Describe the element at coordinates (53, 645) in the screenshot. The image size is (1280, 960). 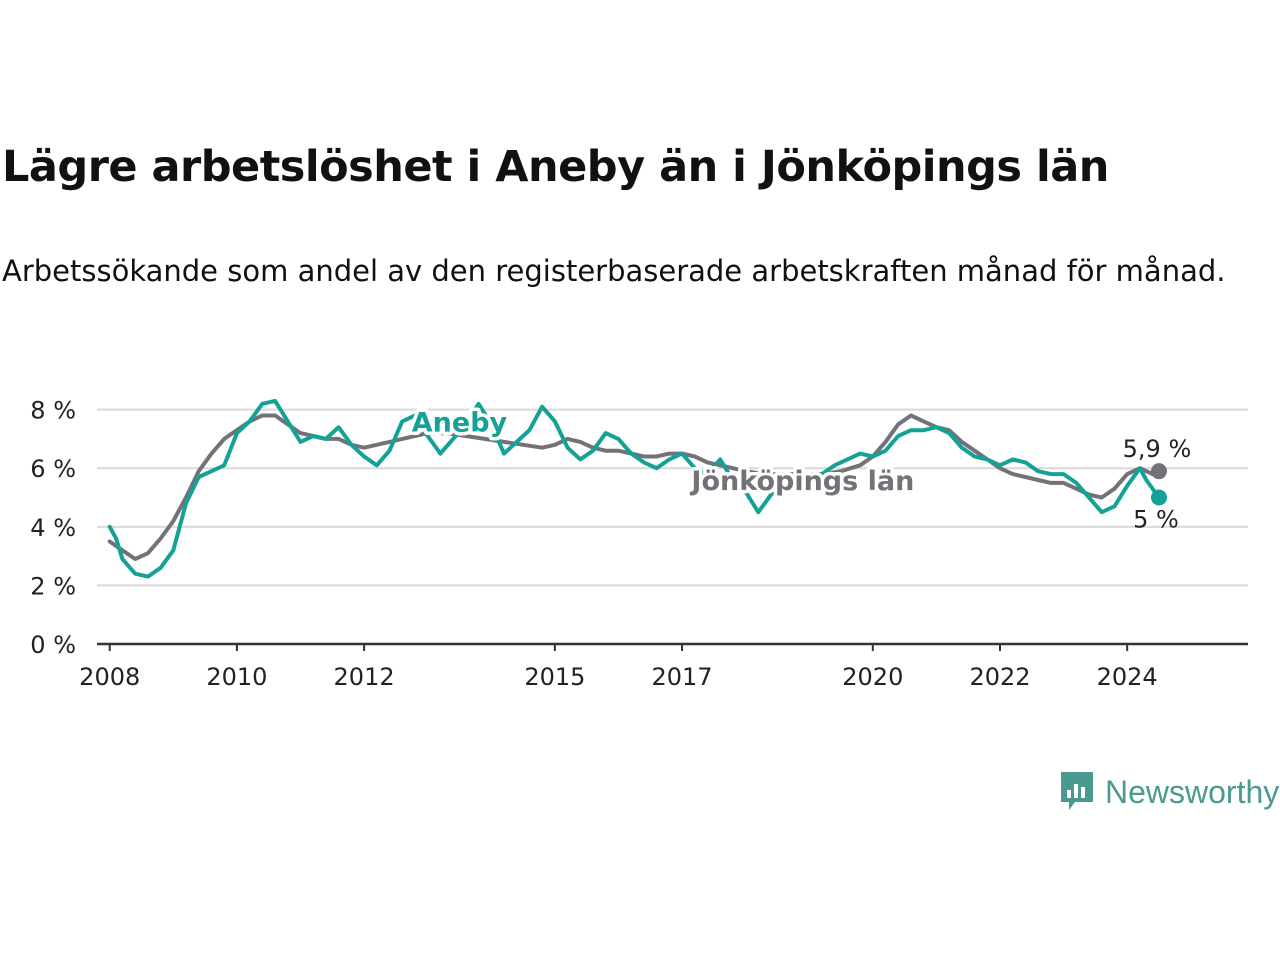
I see `y-tick-label: 0 %` at that location.